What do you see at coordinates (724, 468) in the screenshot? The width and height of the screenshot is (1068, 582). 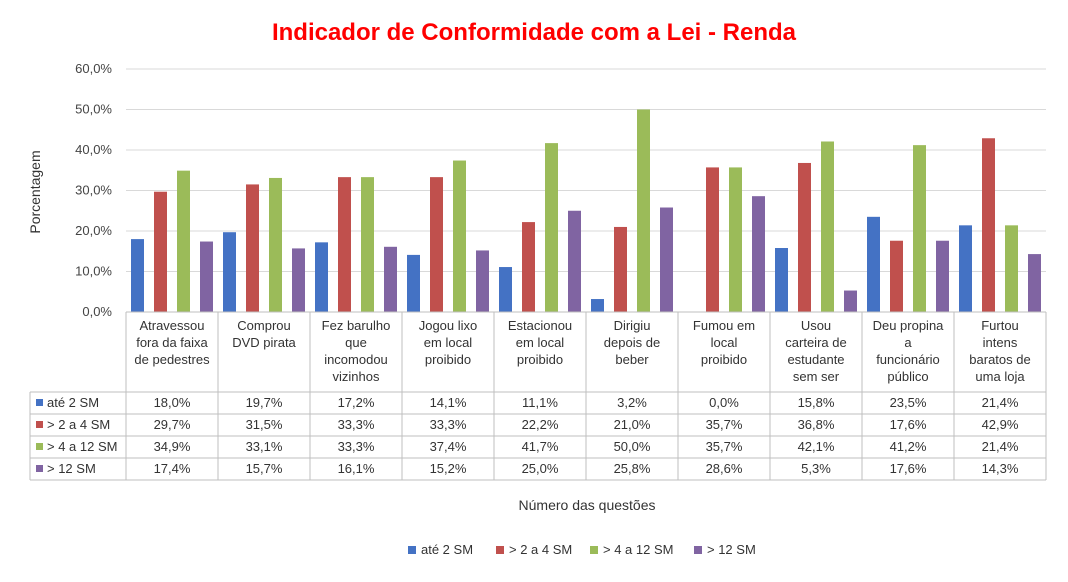 I see `table-cell: 28,6%` at bounding box center [724, 468].